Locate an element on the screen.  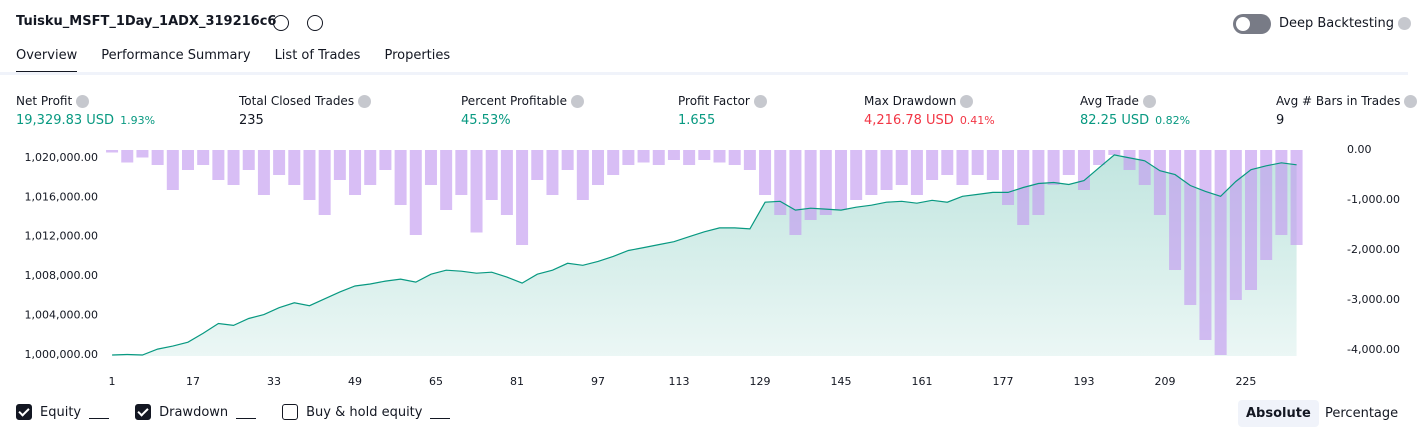
metric-label: Avg # Bars in Trades is located at coordinates (1347, 101).